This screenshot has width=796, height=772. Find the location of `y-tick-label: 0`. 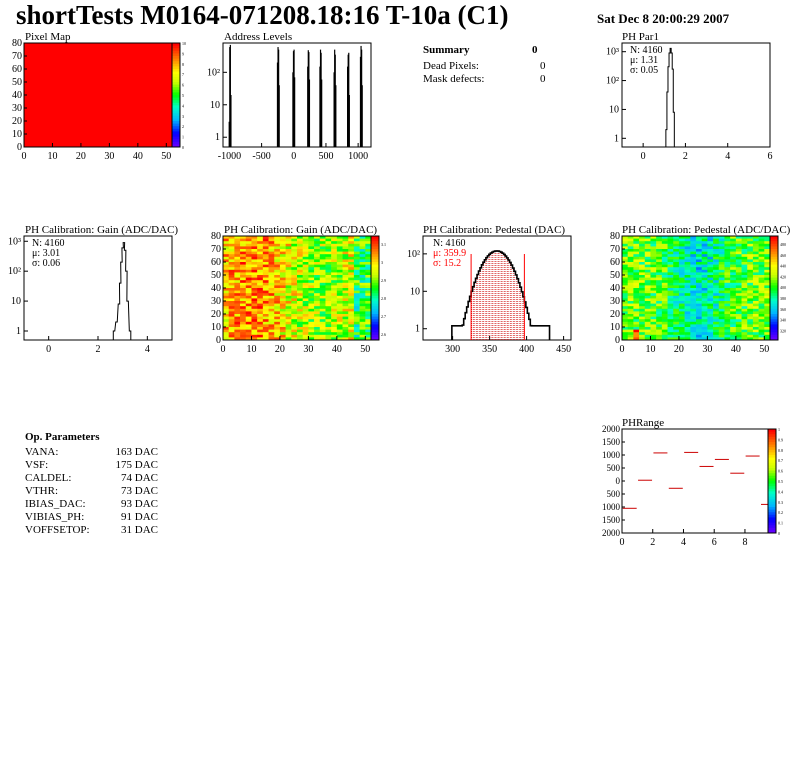

y-tick-label: 0 is located at coordinates (618, 481).